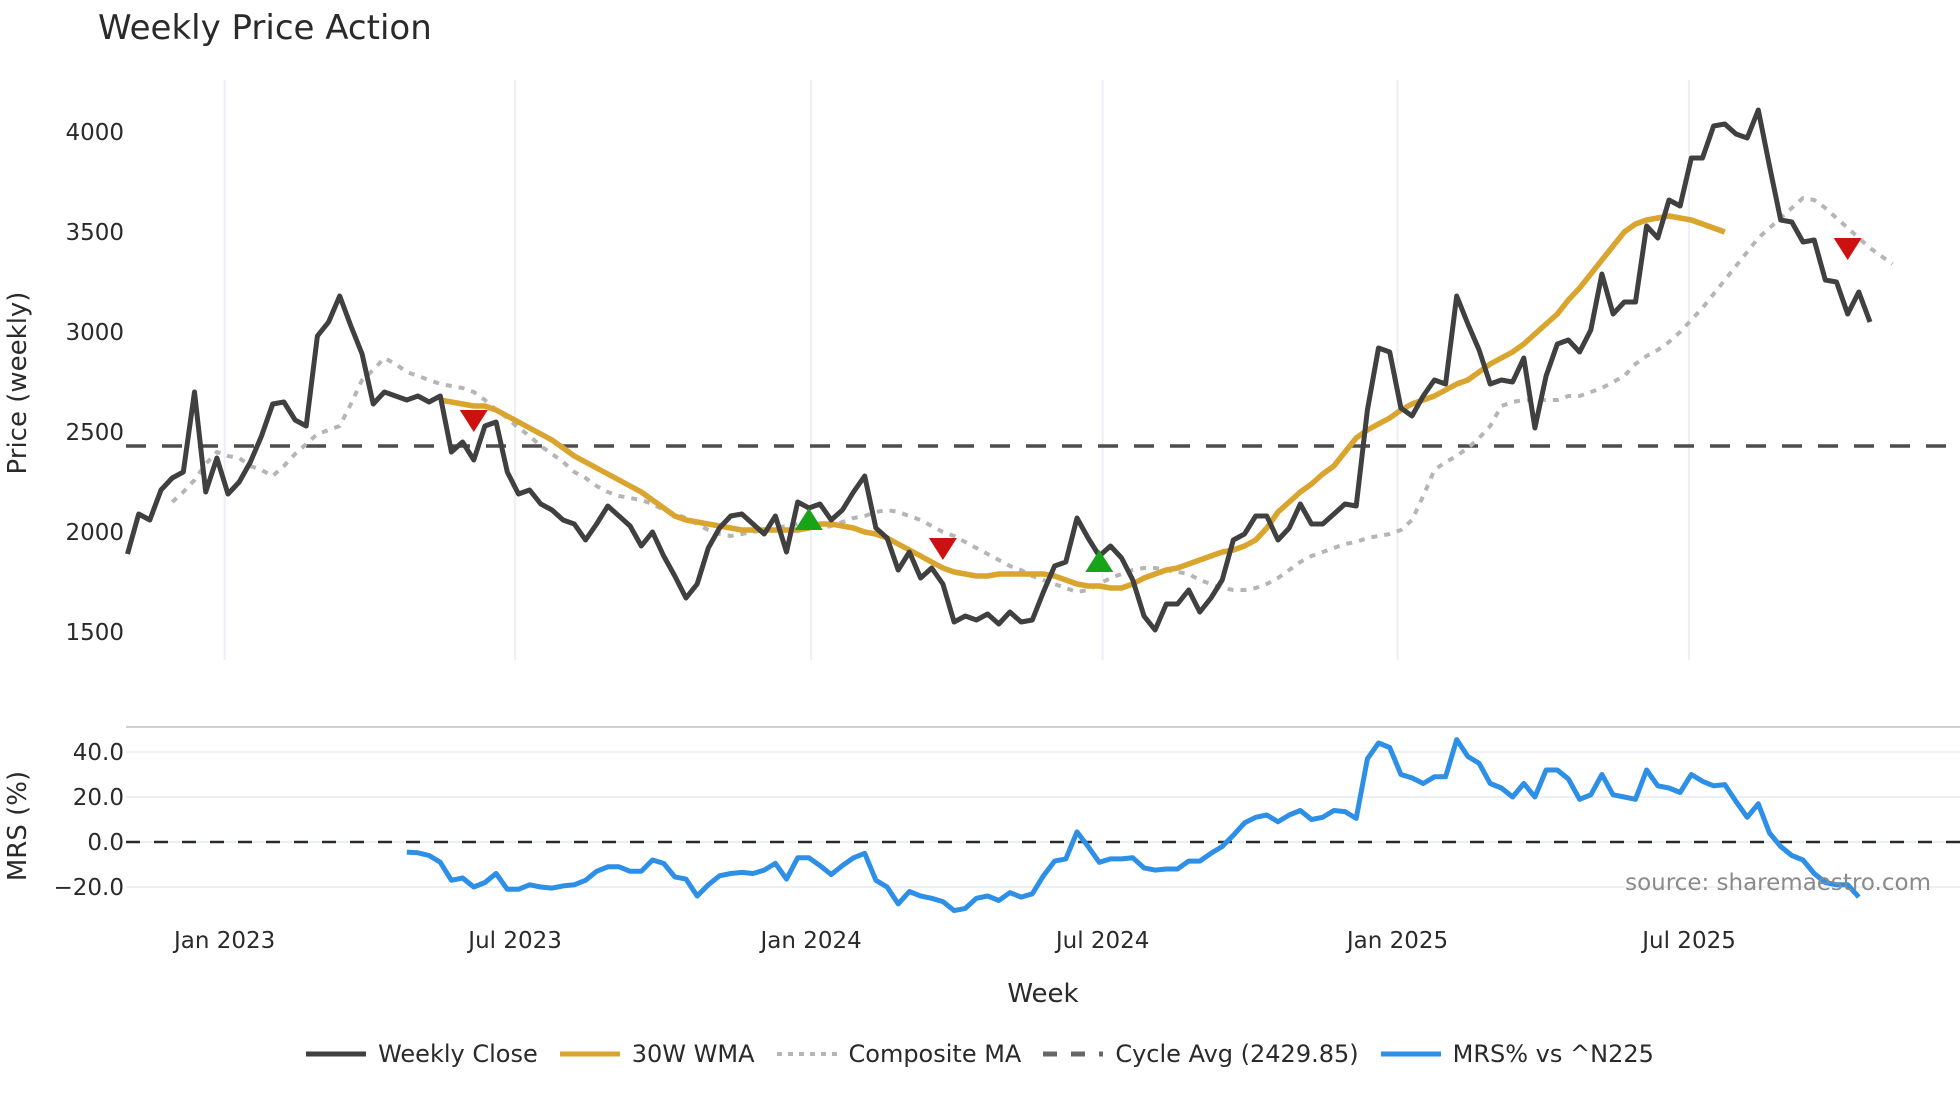  What do you see at coordinates (94, 333) in the screenshot?
I see `price-y-tick-label: 3000` at bounding box center [94, 333].